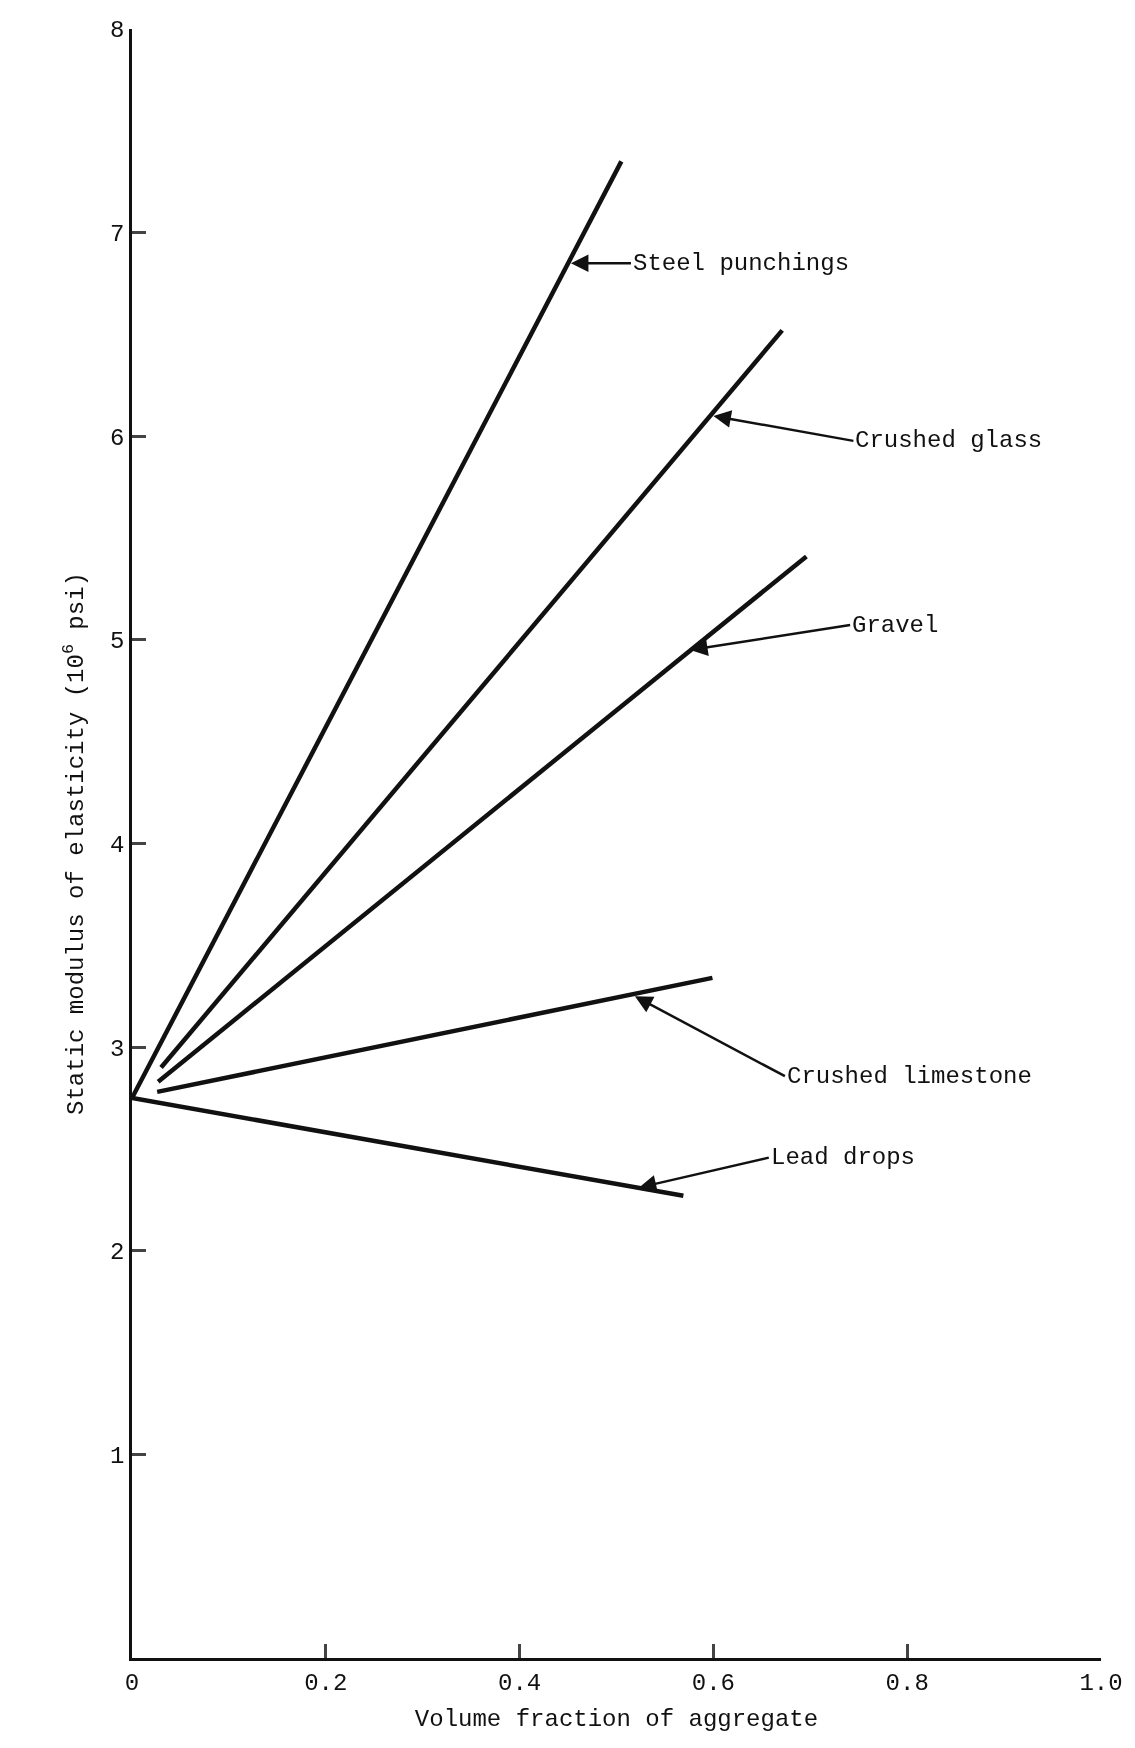 Image resolution: width=1135 pixels, height=1748 pixels. Describe the element at coordinates (117, 642) in the screenshot. I see `y-tick-label: 5` at that location.